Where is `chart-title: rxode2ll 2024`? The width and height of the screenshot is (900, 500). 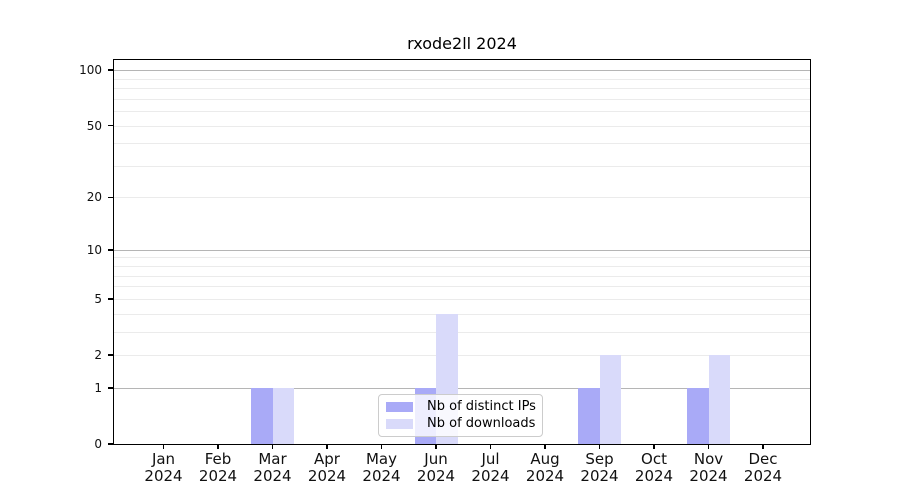
chart-title: rxode2ll 2024 is located at coordinates (462, 43).